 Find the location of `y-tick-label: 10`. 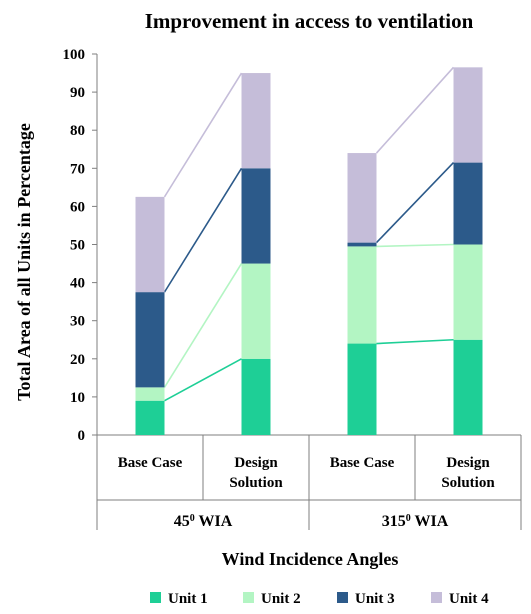

y-tick-label: 10 is located at coordinates (77, 398).